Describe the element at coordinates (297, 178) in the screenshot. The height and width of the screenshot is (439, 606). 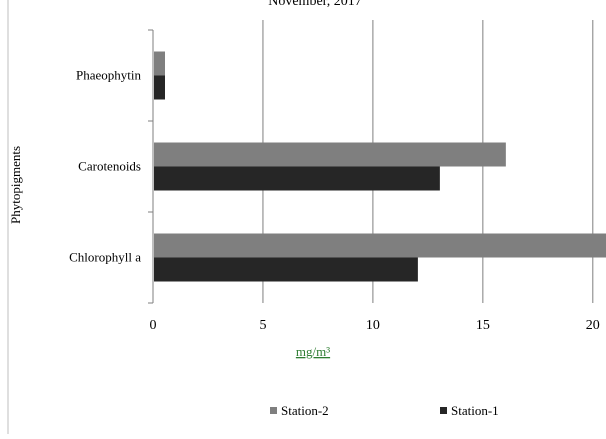
I see `bar-station-1-carotenoids` at that location.